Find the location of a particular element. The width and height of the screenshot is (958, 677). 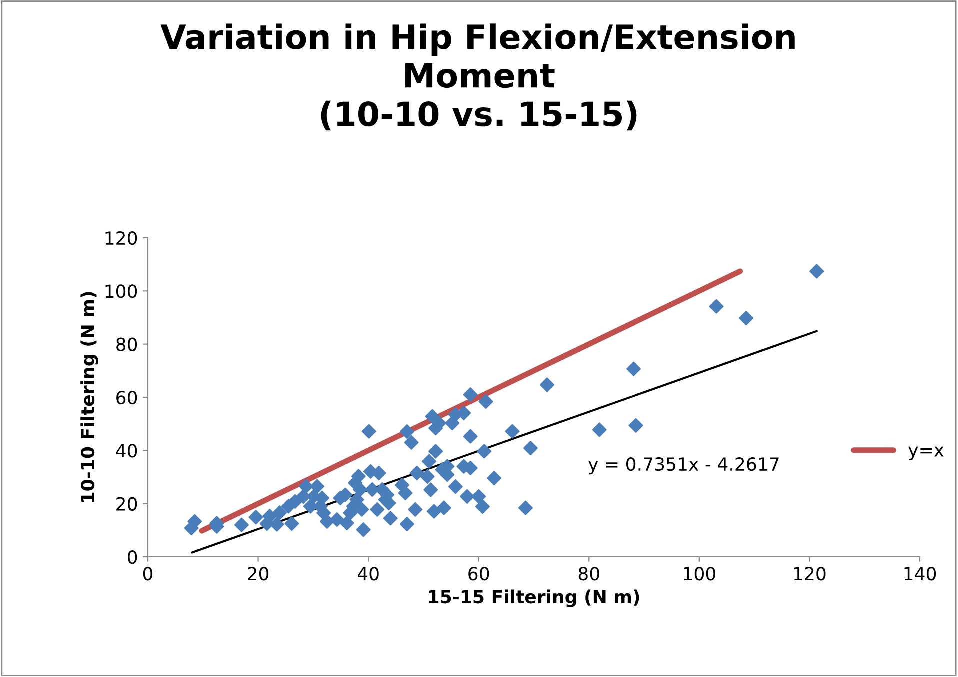

x-tick-label: 100 is located at coordinates (700, 574).